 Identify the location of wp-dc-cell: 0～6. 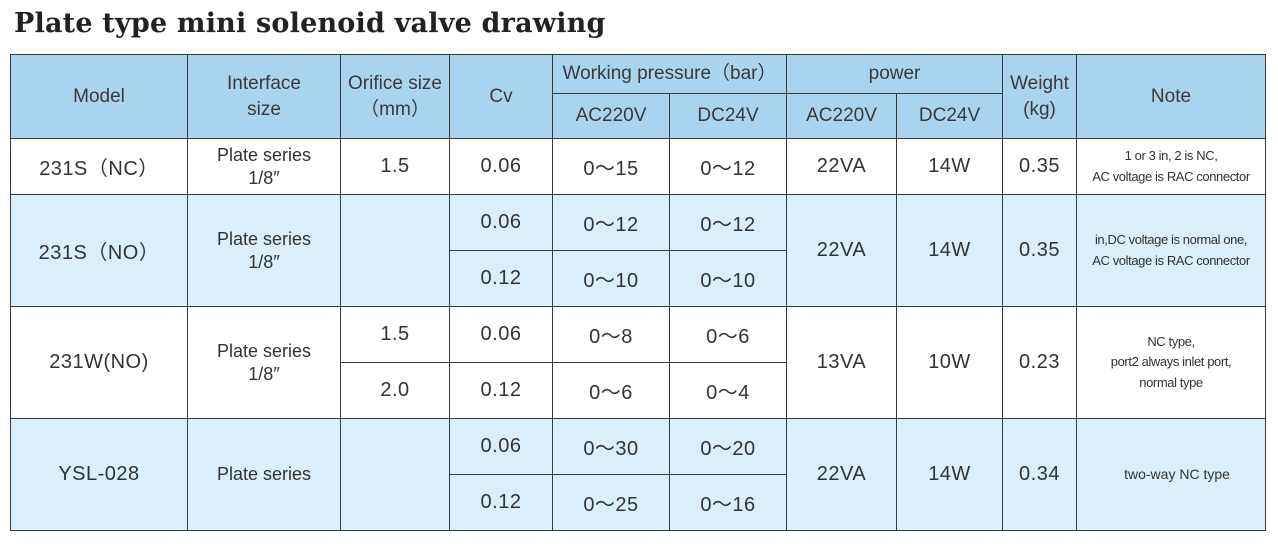
(728, 334).